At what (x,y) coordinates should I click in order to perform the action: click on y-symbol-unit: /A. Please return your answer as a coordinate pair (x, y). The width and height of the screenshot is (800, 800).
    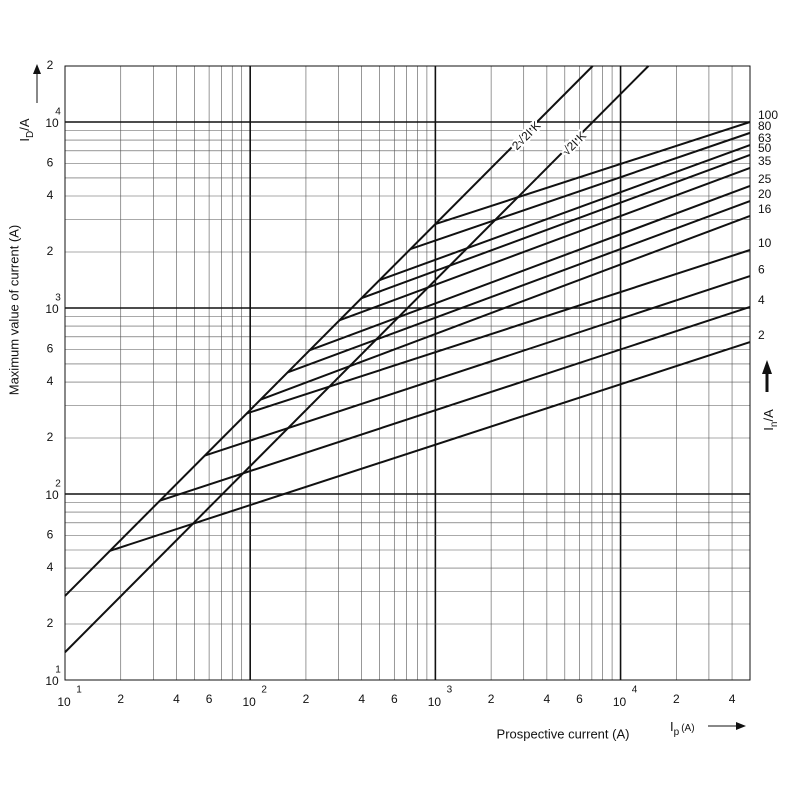
    Looking at the image, I should click on (24, 124).